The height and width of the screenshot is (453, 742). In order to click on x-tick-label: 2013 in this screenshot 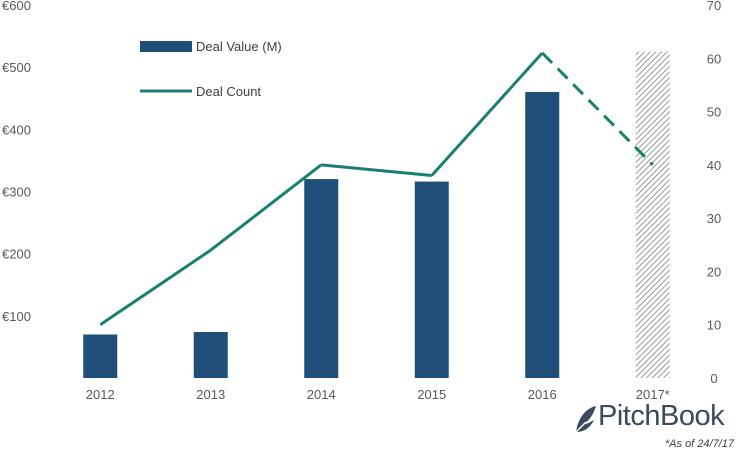, I will do `click(210, 394)`.